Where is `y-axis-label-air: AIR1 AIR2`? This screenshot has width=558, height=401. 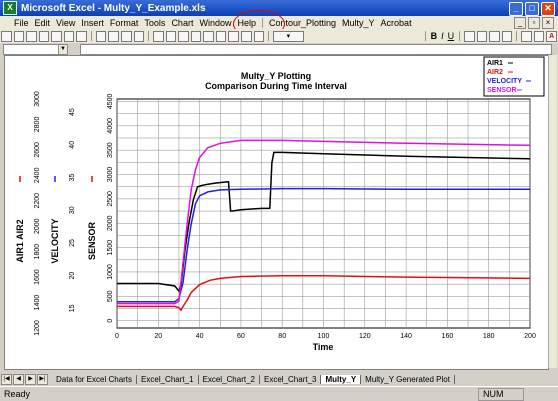 y-axis-label-air: AIR1 AIR2 is located at coordinates (20, 240).